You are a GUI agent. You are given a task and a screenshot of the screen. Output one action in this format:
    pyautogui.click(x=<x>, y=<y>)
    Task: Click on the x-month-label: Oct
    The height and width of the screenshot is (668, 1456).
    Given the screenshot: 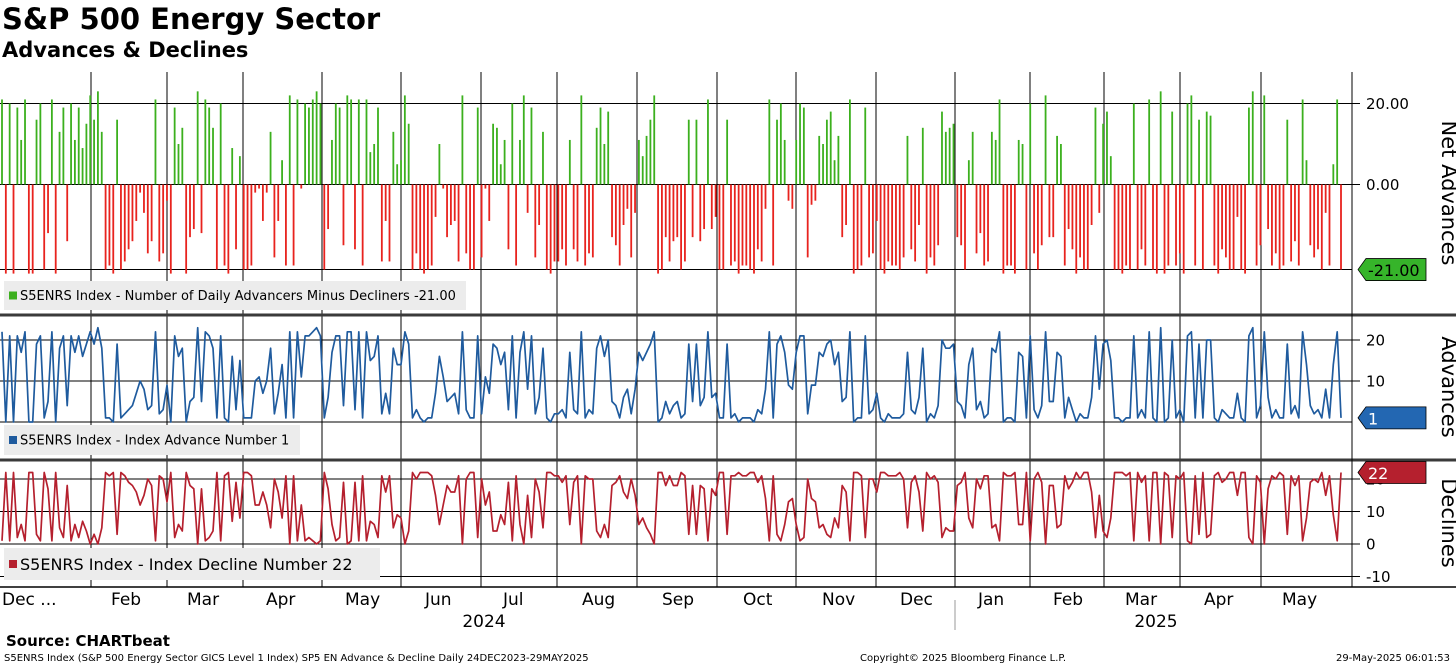 What is the action you would take?
    pyautogui.click(x=758, y=600)
    